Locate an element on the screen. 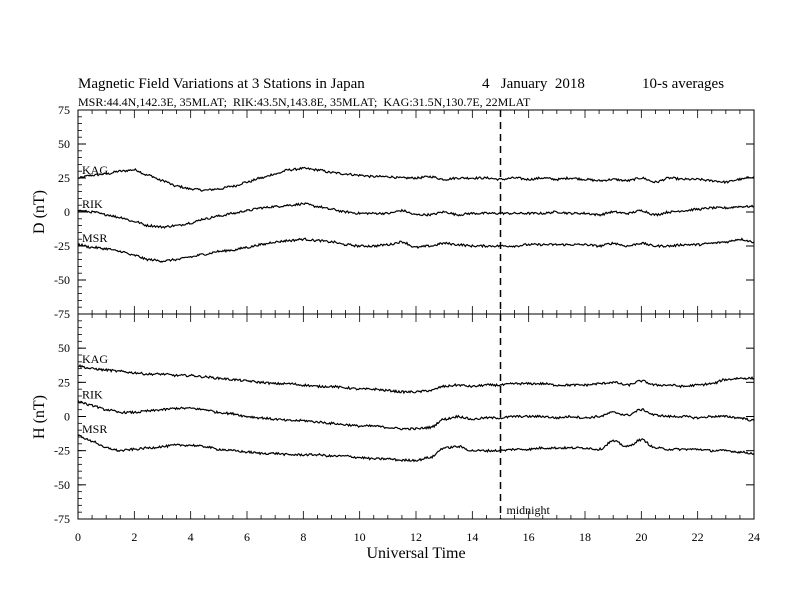  xtick-label: 20 is located at coordinates (641, 537).